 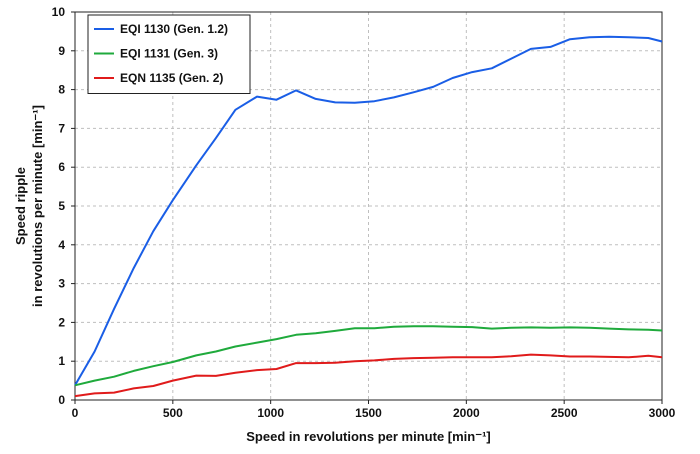 I want to click on x-tick-label: 0, so click(x=75, y=413).